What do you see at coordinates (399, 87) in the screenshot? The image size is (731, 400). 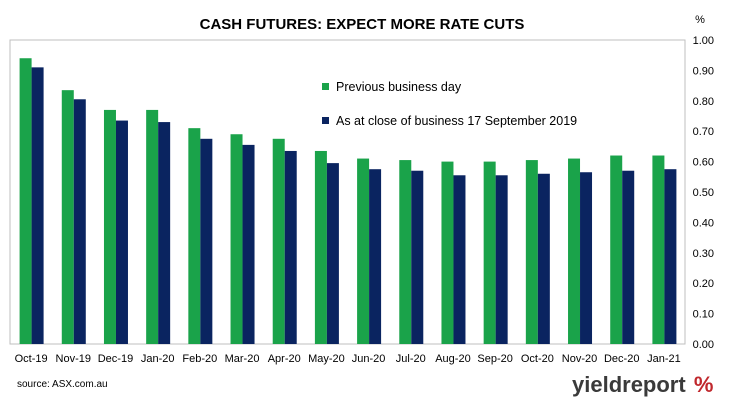 I see `legend-label-previous: Previous business day` at bounding box center [399, 87].